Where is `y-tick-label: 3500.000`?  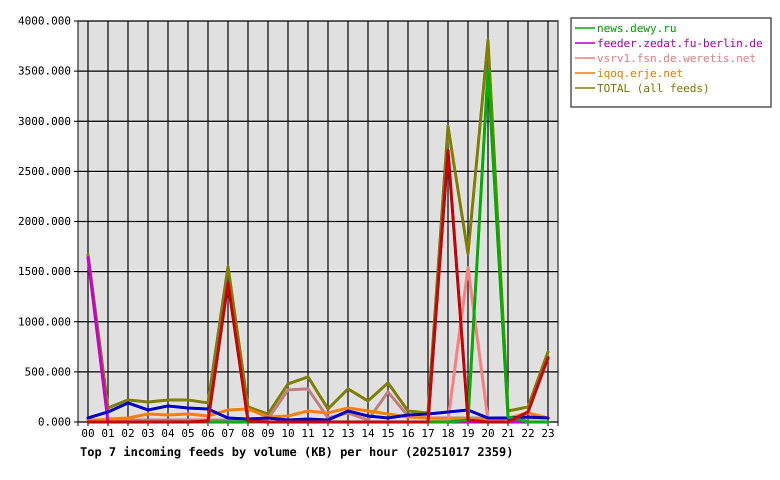 y-tick-label: 3500.000 is located at coordinates (44, 71).